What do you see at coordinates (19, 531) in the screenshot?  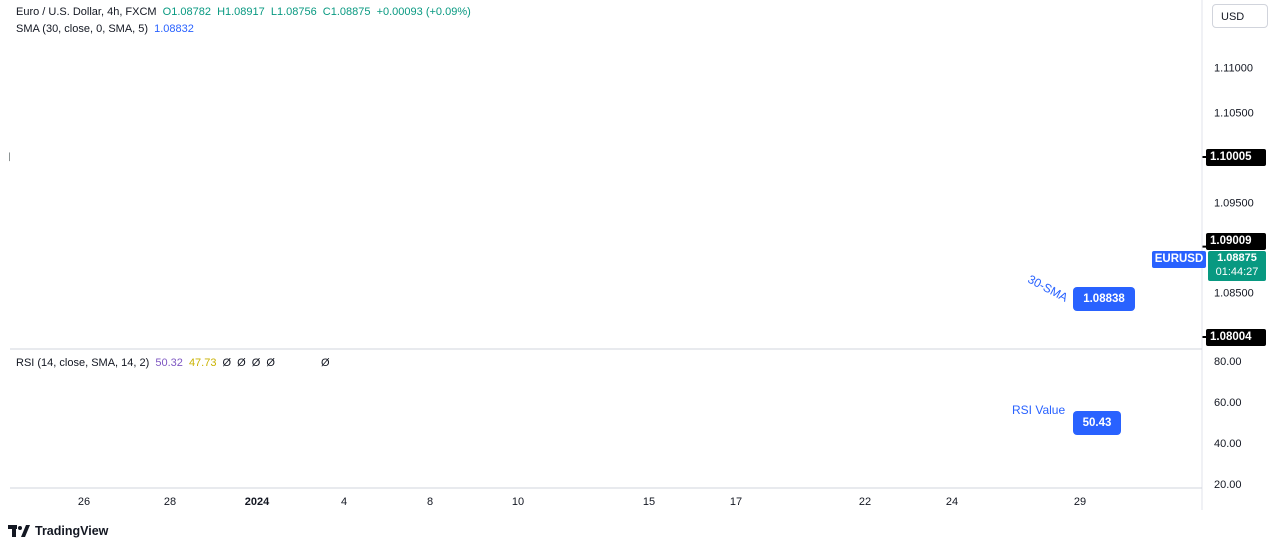 I see `tradingview-logo-icon` at bounding box center [19, 531].